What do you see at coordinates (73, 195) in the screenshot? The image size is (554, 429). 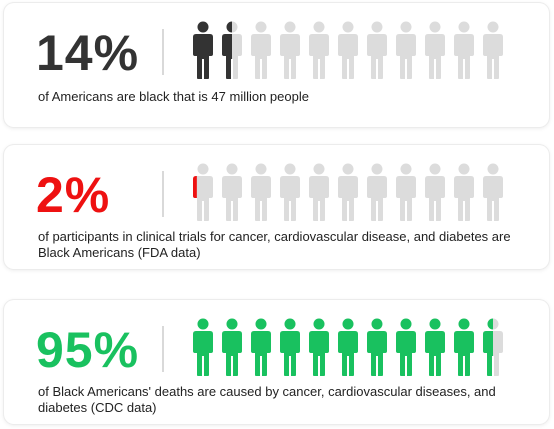 I see `percentage-value: 2%` at bounding box center [73, 195].